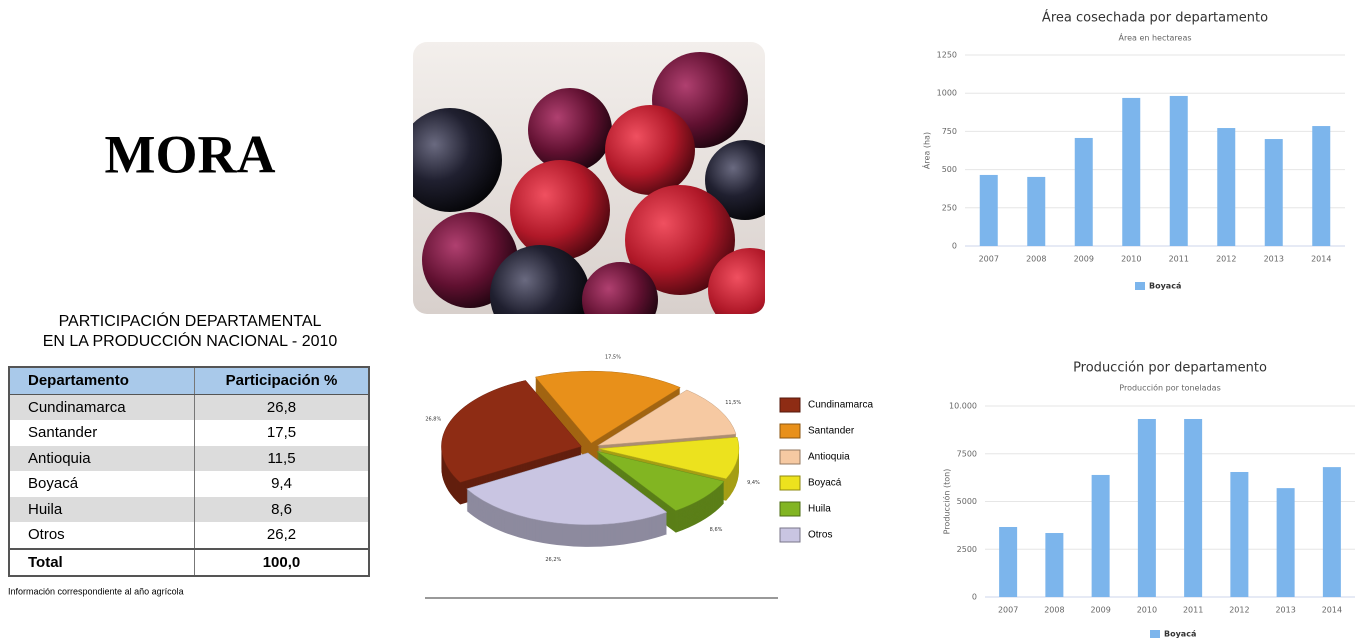 The height and width of the screenshot is (644, 1371). What do you see at coordinates (433, 420) in the screenshot?
I see `value-label: 26,8%` at bounding box center [433, 420].